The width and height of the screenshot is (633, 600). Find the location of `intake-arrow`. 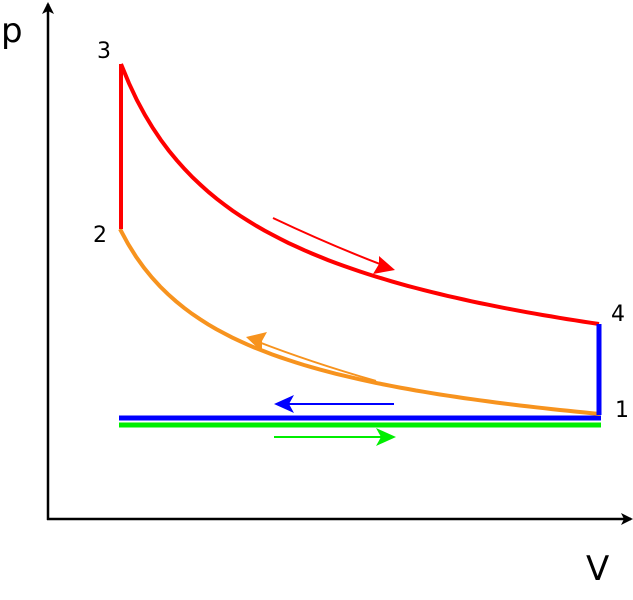

intake-arrow is located at coordinates (335, 437).